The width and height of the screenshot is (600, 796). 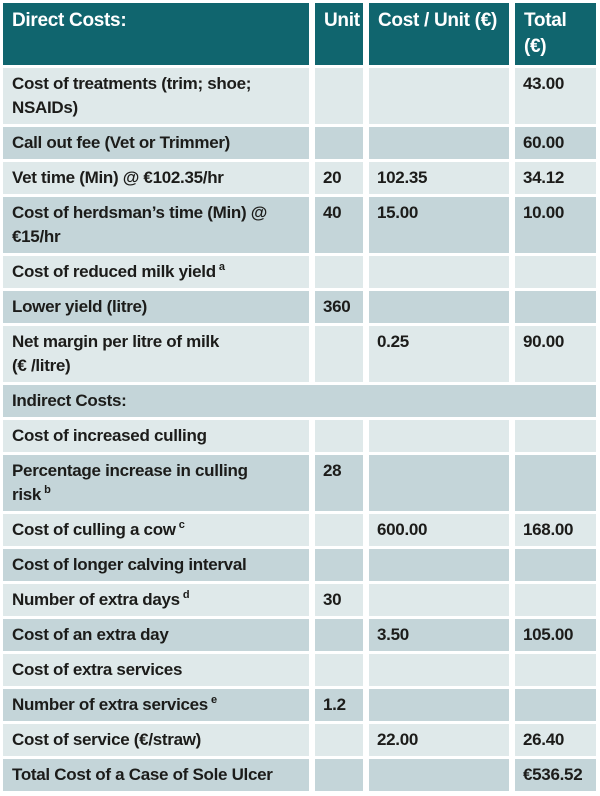 I want to click on table-row-cost-extra-services: Cost of extra services, so click(x=299, y=670).